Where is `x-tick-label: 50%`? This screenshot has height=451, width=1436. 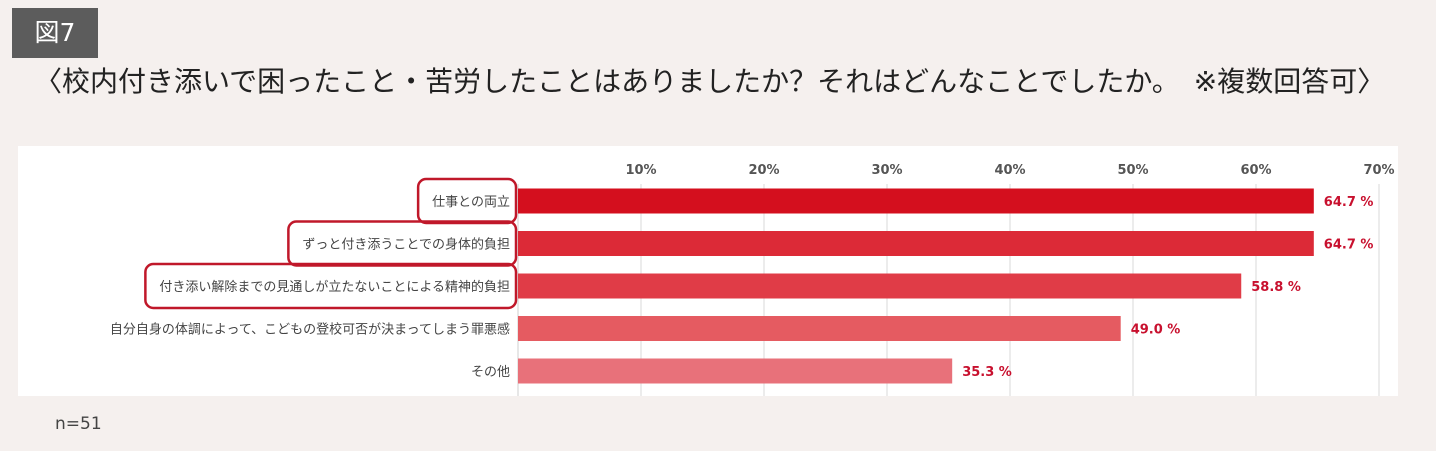
x-tick-label: 50% is located at coordinates (1132, 170).